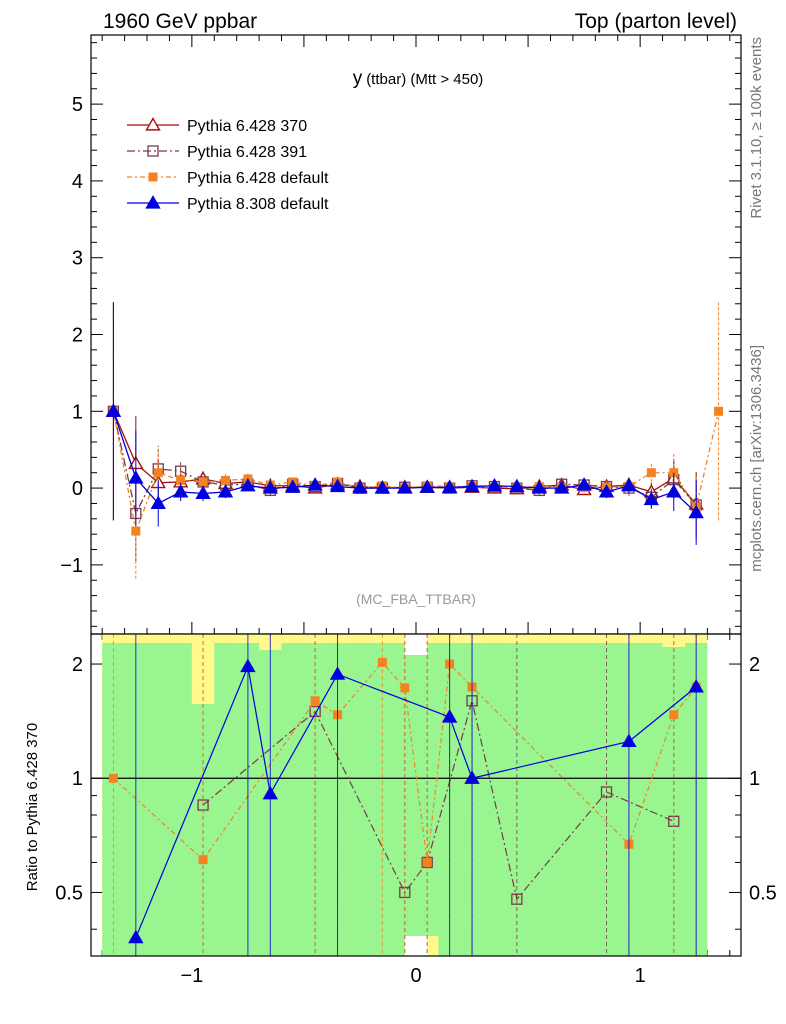  I want to click on legend-label: Pythia 6.428 default, so click(258, 178).